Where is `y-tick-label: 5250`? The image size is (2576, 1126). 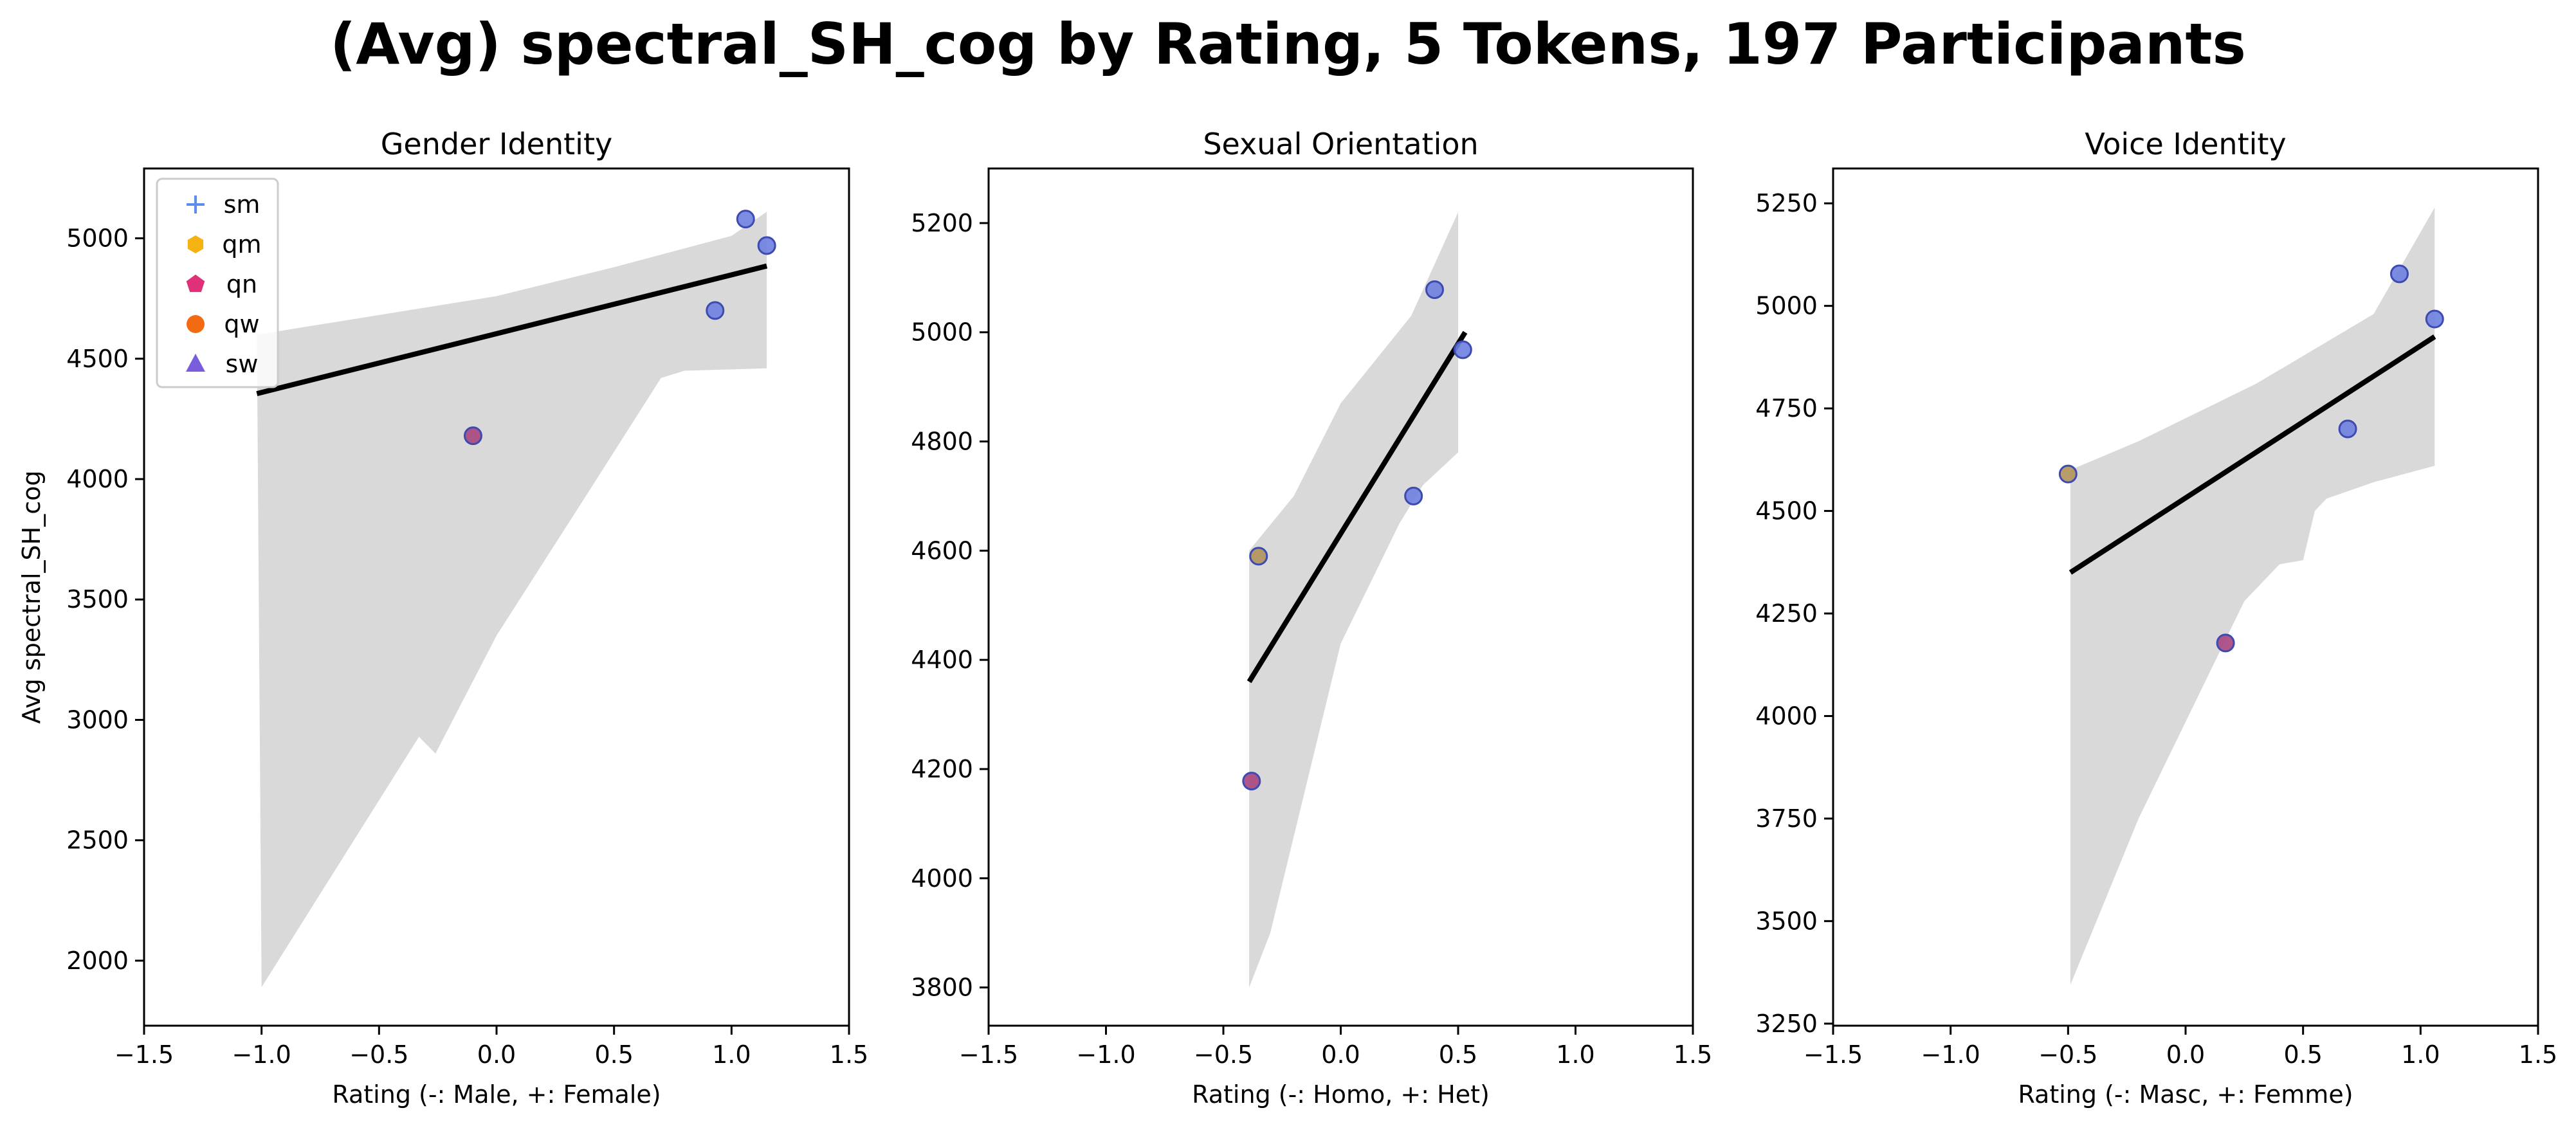 y-tick-label: 5250 is located at coordinates (1786, 203).